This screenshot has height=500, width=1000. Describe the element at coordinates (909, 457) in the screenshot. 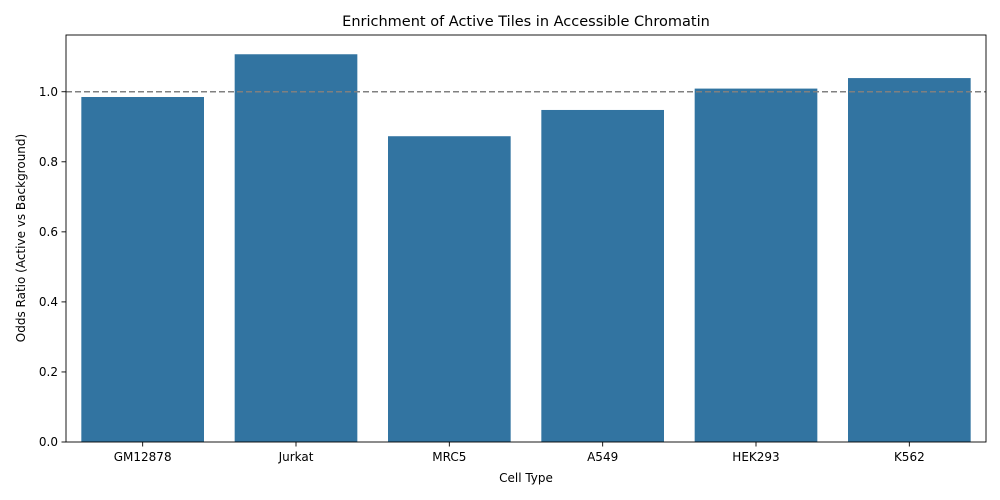

I see `x-tick-label-k562: K562` at that location.